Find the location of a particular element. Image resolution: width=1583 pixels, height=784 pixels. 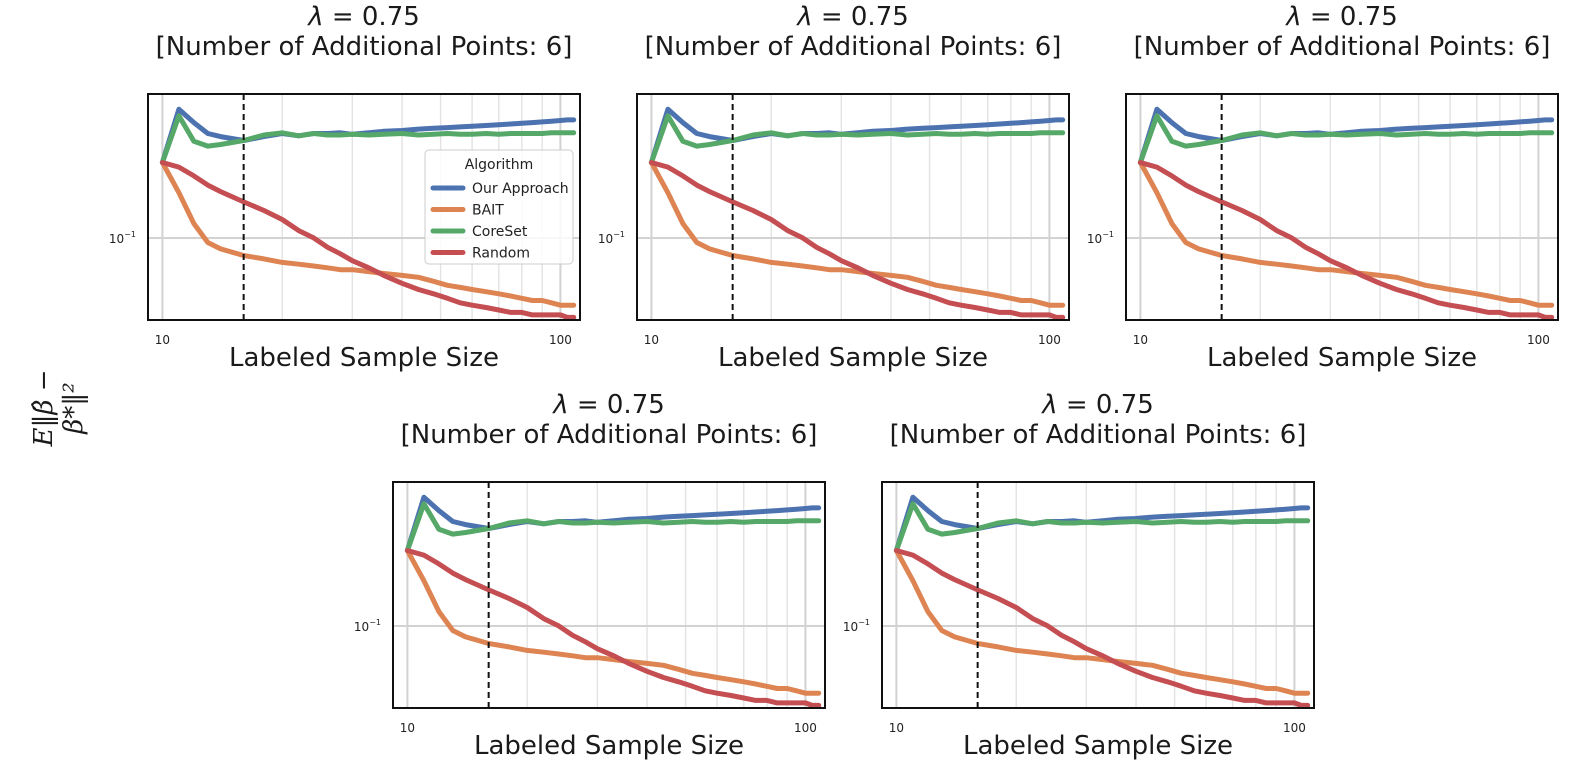

legend-label: Our Approach is located at coordinates (520, 189).